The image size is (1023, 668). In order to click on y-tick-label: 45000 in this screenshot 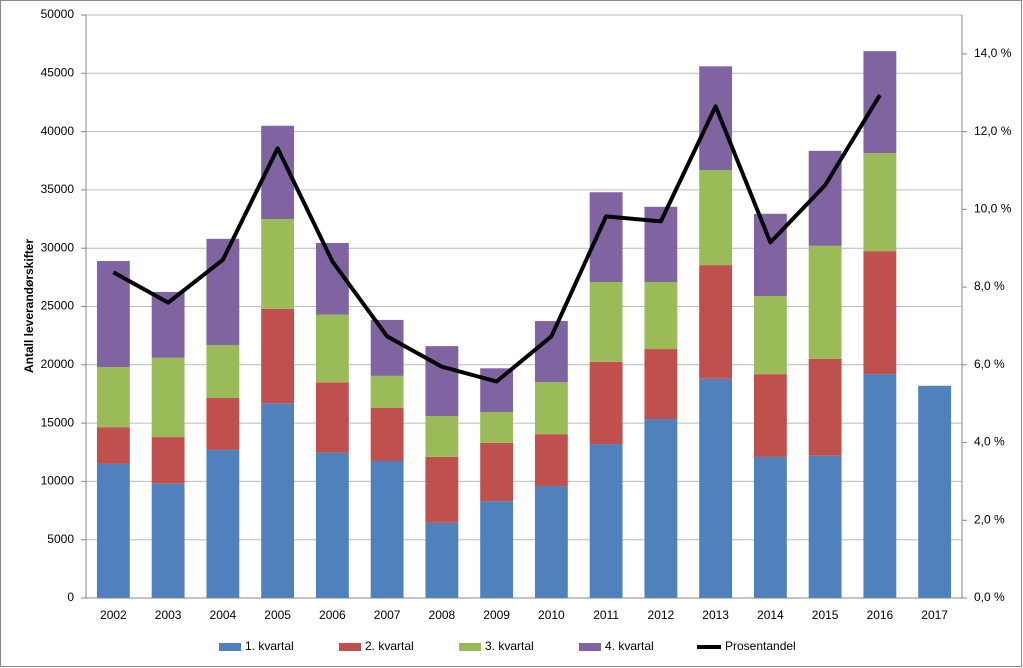, I will do `click(58, 72)`.